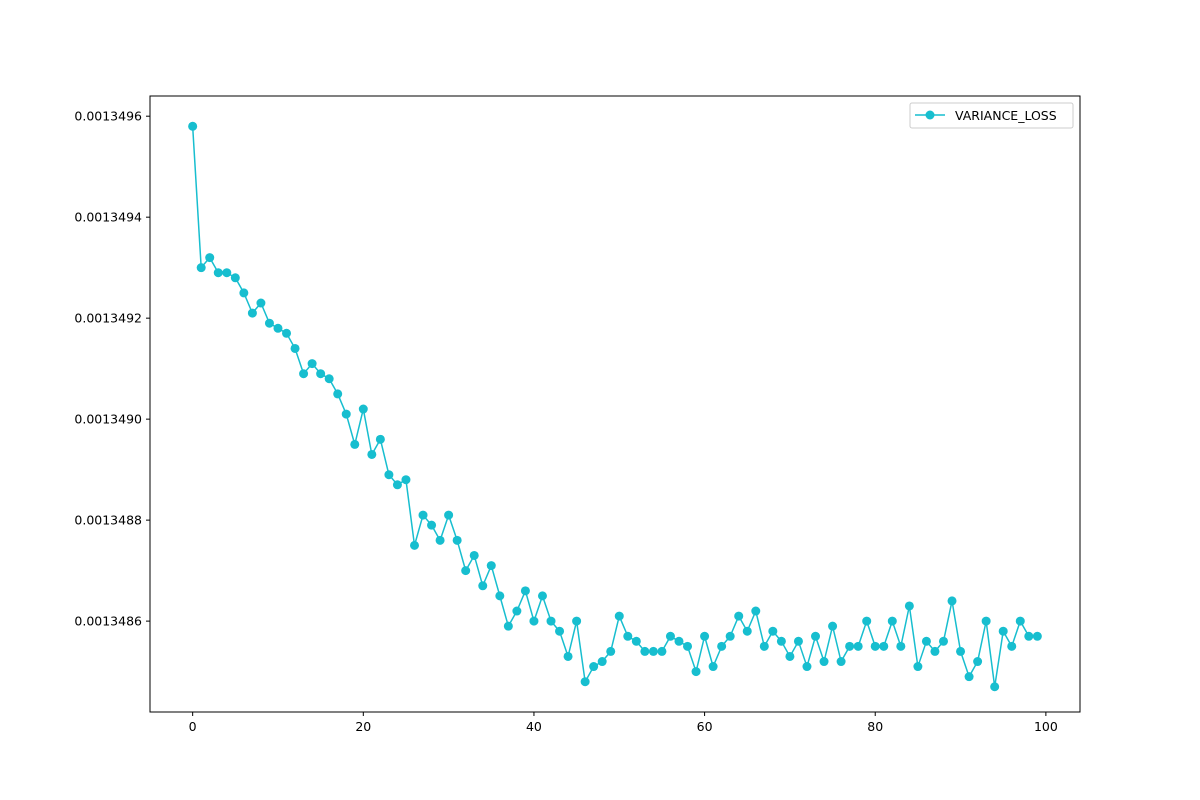  I want to click on y-tick-label: 0.0013490, so click(108, 419).